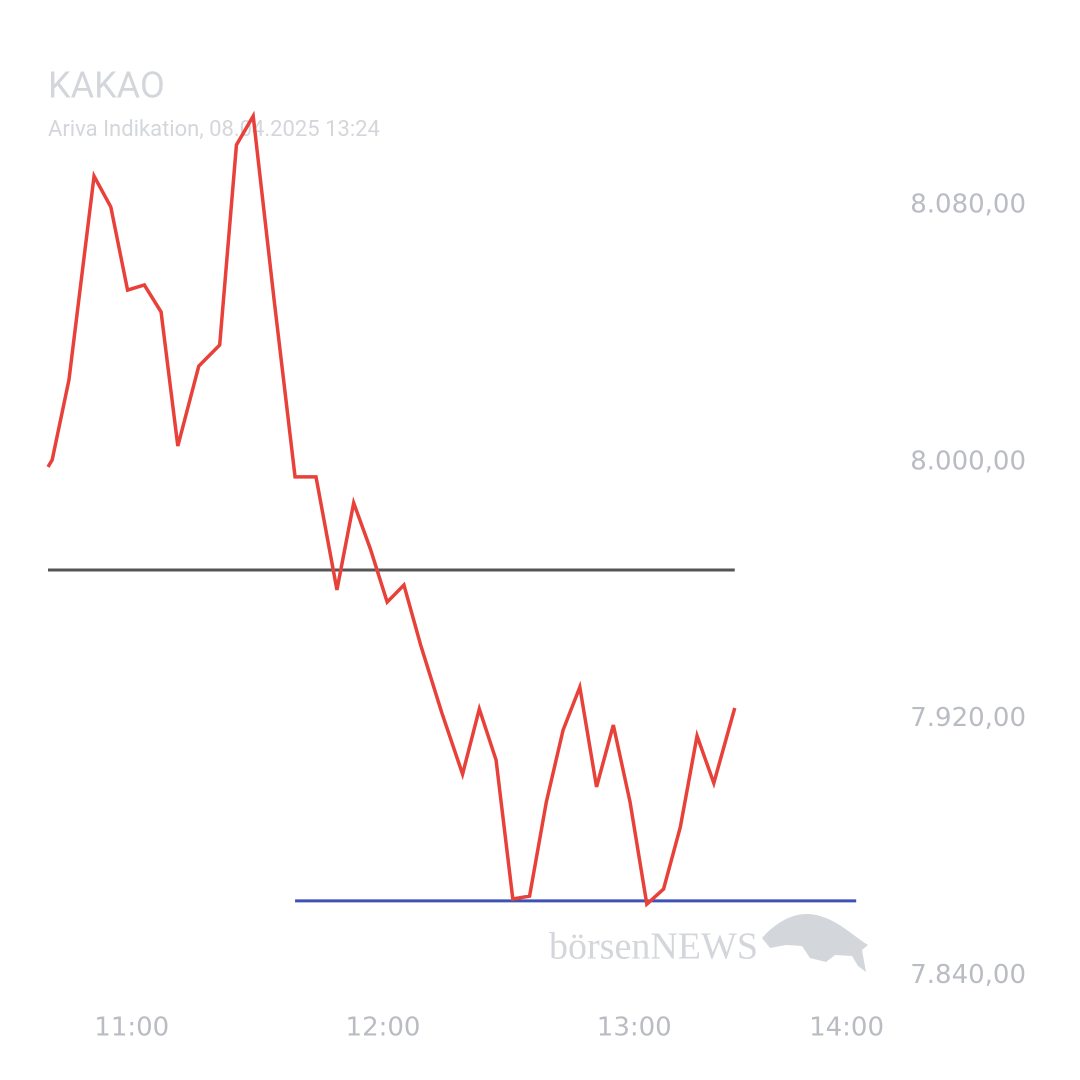 The width and height of the screenshot is (1080, 1080). I want to click on x-tick-label: 14:00, so click(846, 1028).